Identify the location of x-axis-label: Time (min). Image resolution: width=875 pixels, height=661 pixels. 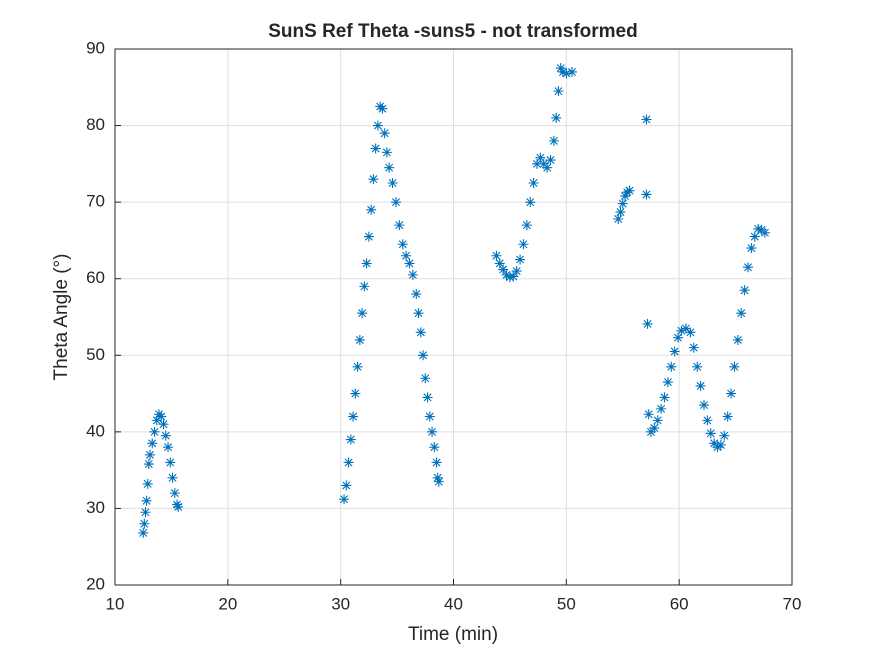
(453, 634).